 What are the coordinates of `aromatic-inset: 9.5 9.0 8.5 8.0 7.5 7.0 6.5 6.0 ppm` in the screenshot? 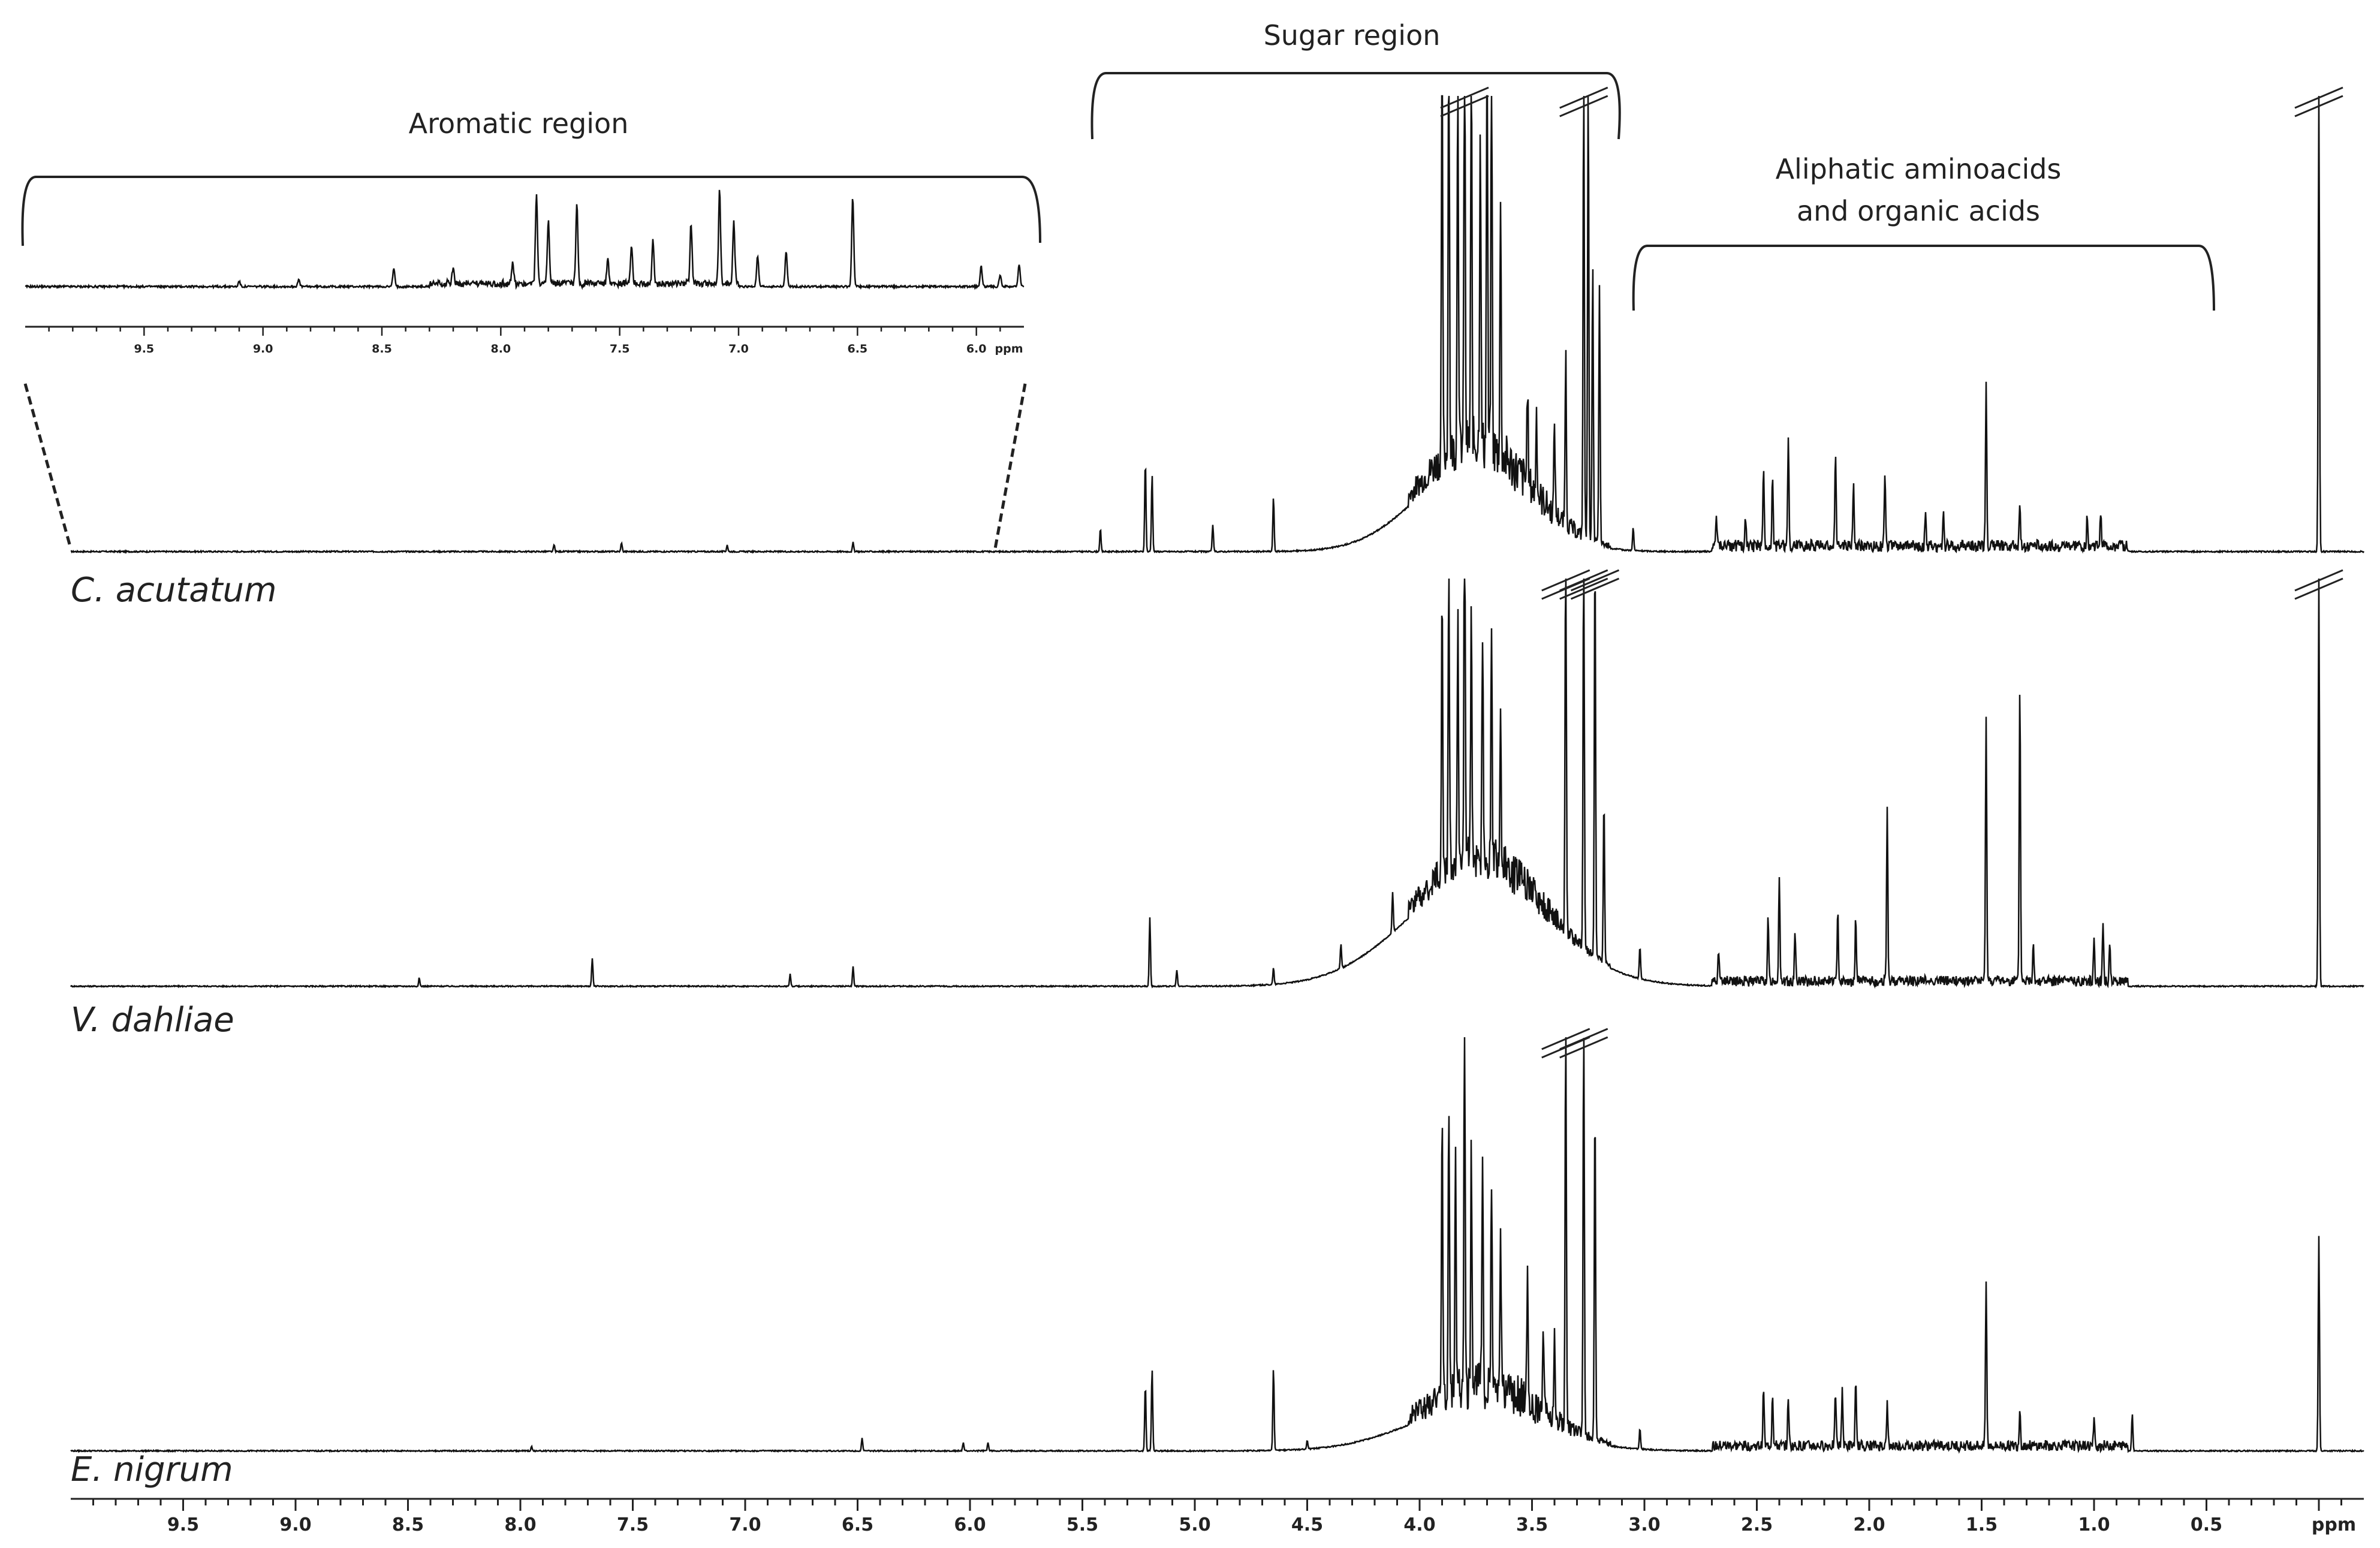 It's located at (525, 369).